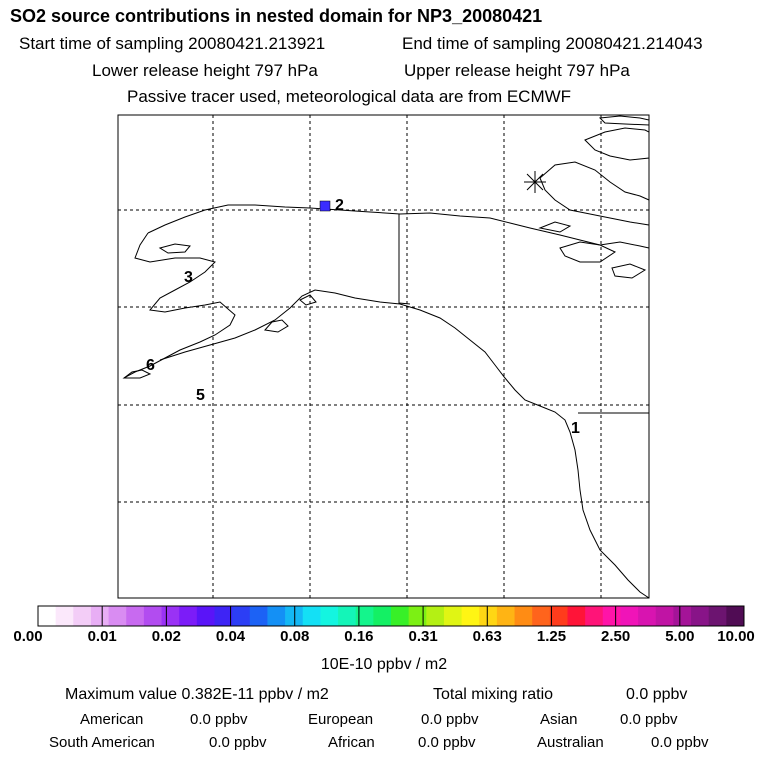 This screenshot has width=768, height=768. What do you see at coordinates (493, 694) in the screenshot?
I see `total-mixing-label: Total mixing ratio` at bounding box center [493, 694].